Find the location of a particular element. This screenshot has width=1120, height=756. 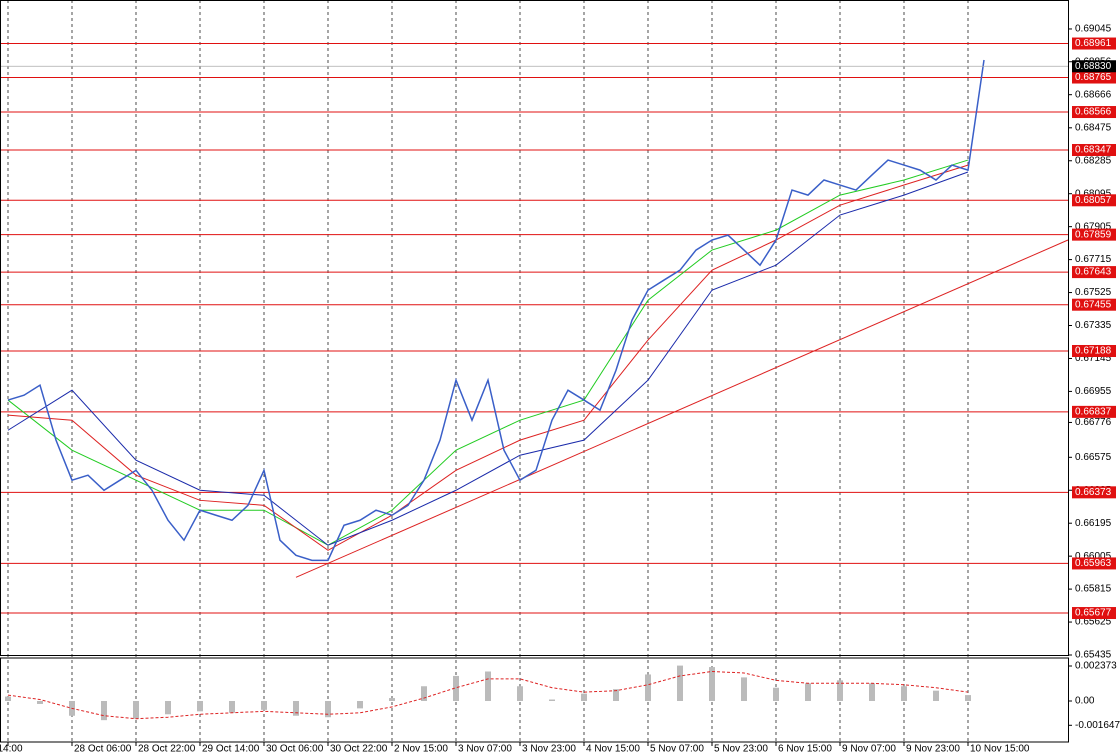

x-tick-label: 28 Oct 22:00 is located at coordinates (167, 749).